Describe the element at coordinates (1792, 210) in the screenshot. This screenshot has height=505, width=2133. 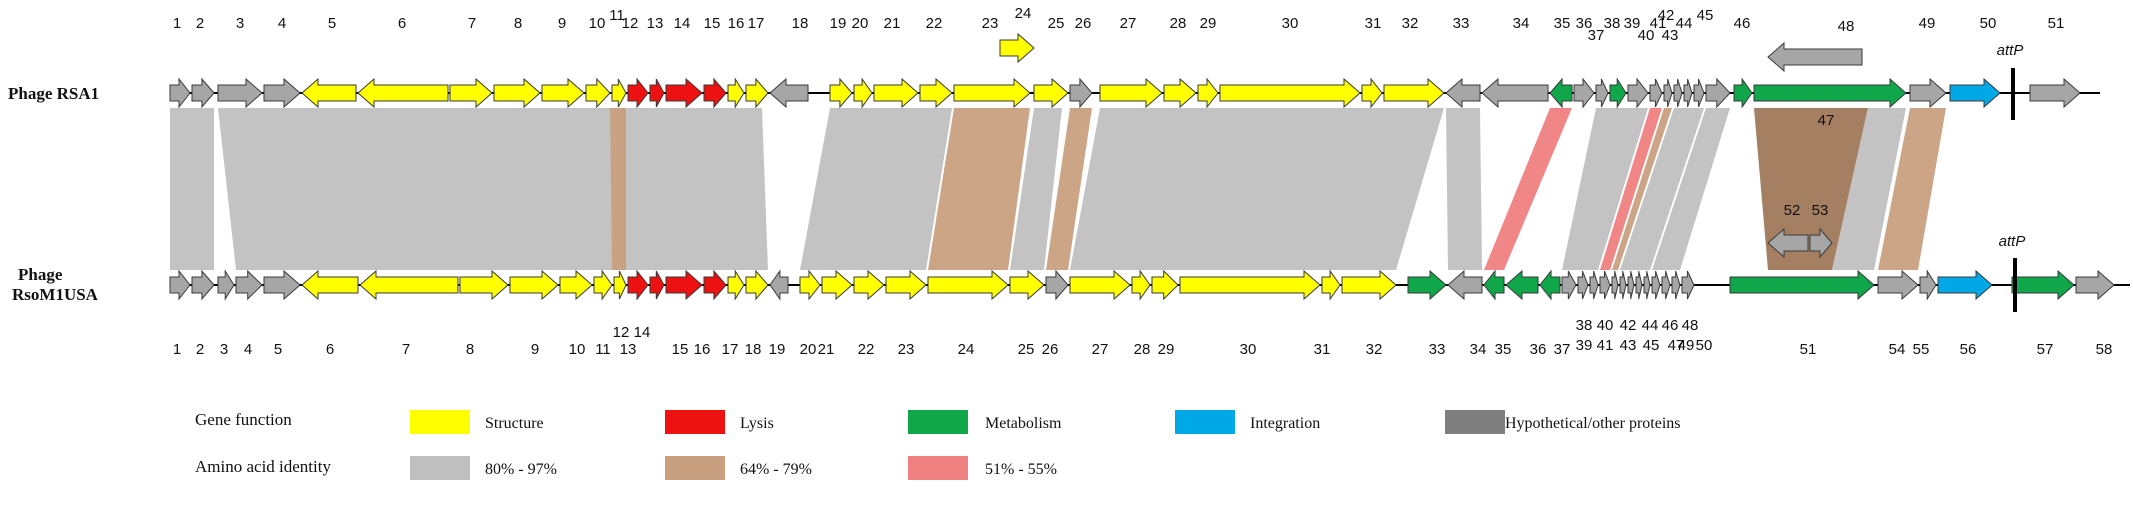
I see `gene-number-bottom-52: 52` at that location.